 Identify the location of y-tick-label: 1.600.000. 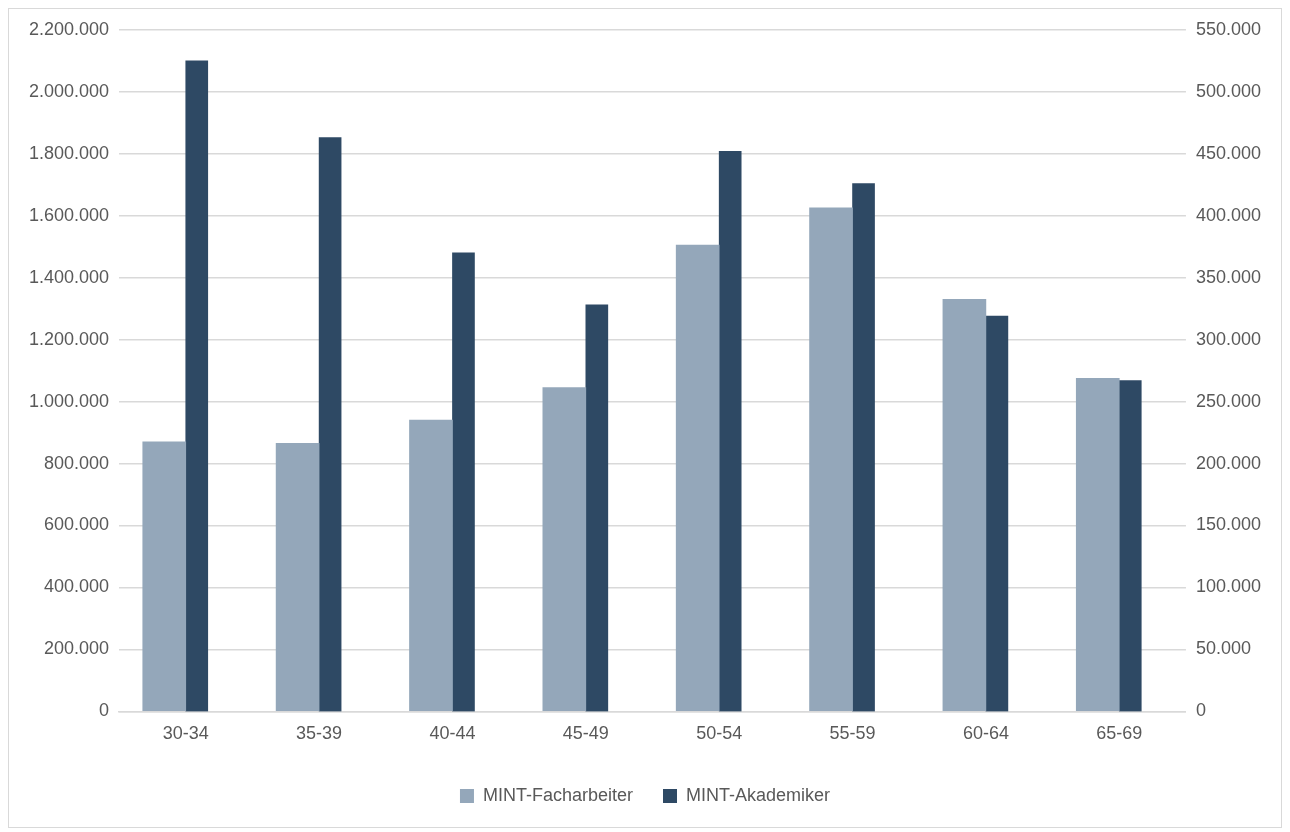
(69, 214).